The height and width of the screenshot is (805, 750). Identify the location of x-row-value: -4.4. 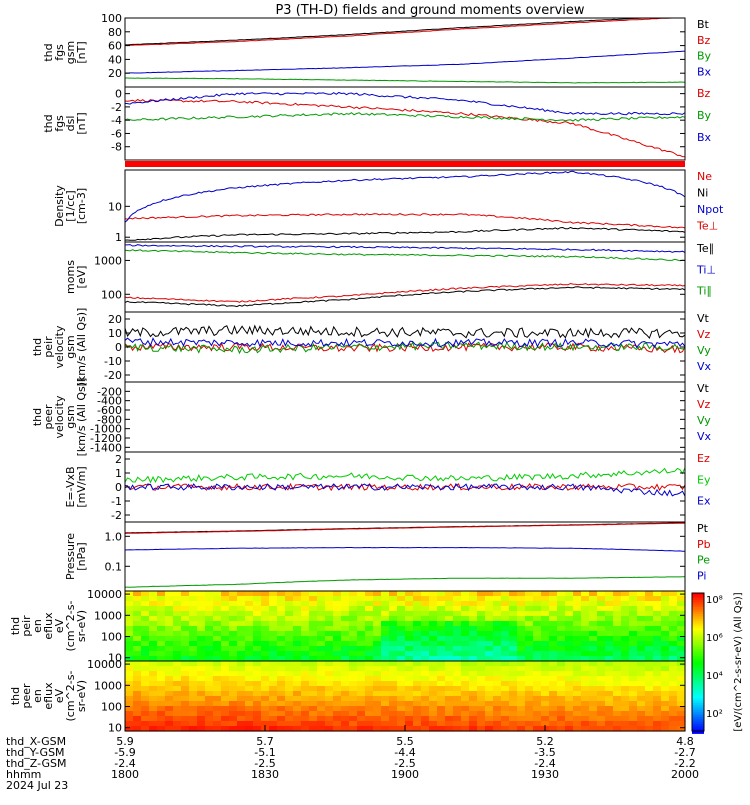
(404, 752).